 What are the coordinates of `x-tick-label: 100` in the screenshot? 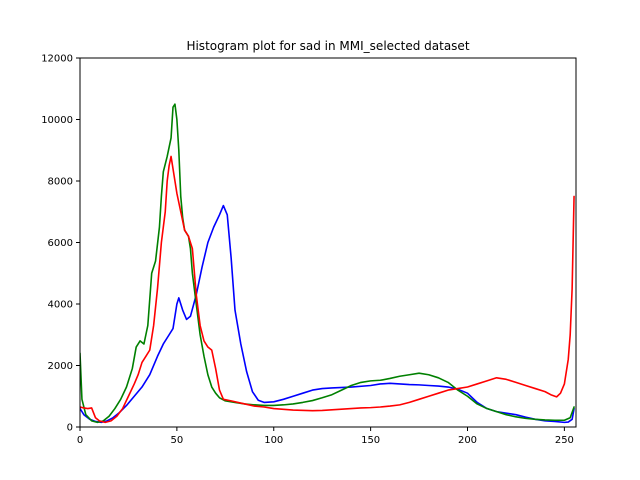 It's located at (273, 440).